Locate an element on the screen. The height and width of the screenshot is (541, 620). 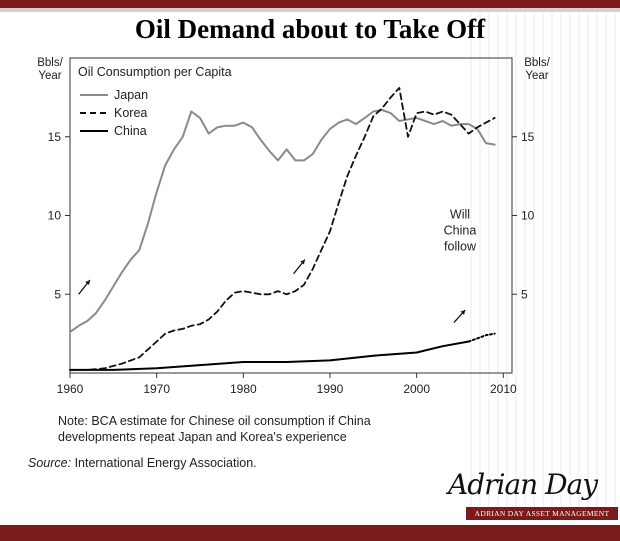
page-title: Oil Demand about to Take Off is located at coordinates (310, 29).